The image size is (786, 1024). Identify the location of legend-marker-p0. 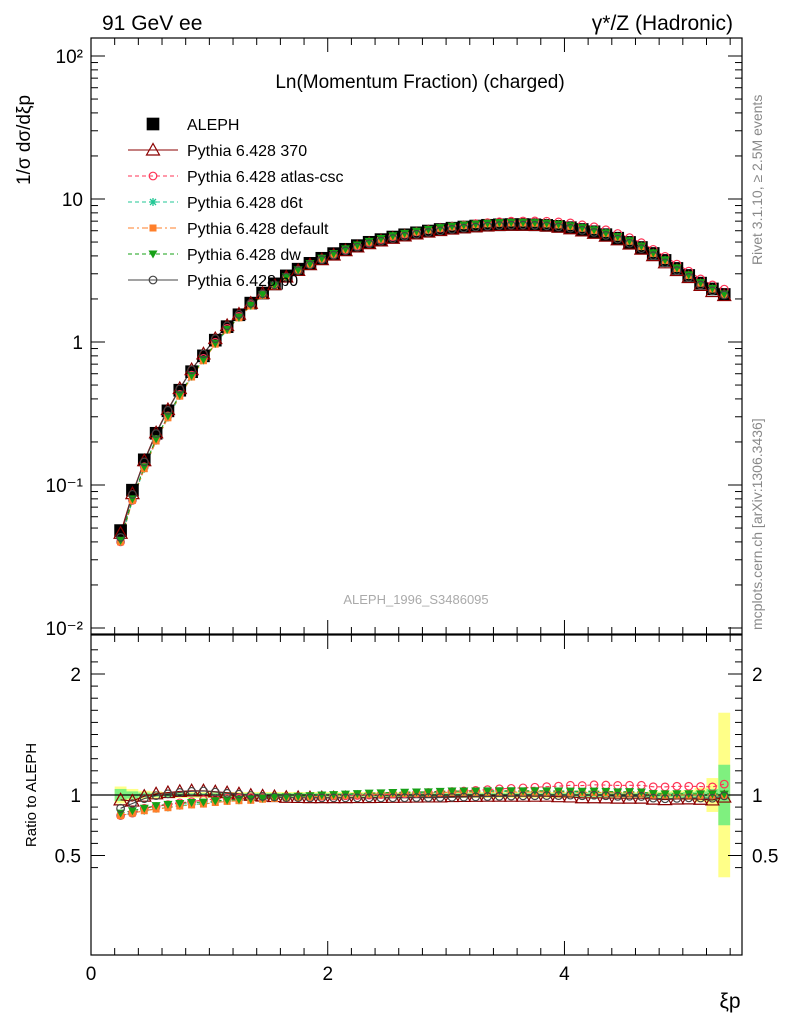
(153, 280).